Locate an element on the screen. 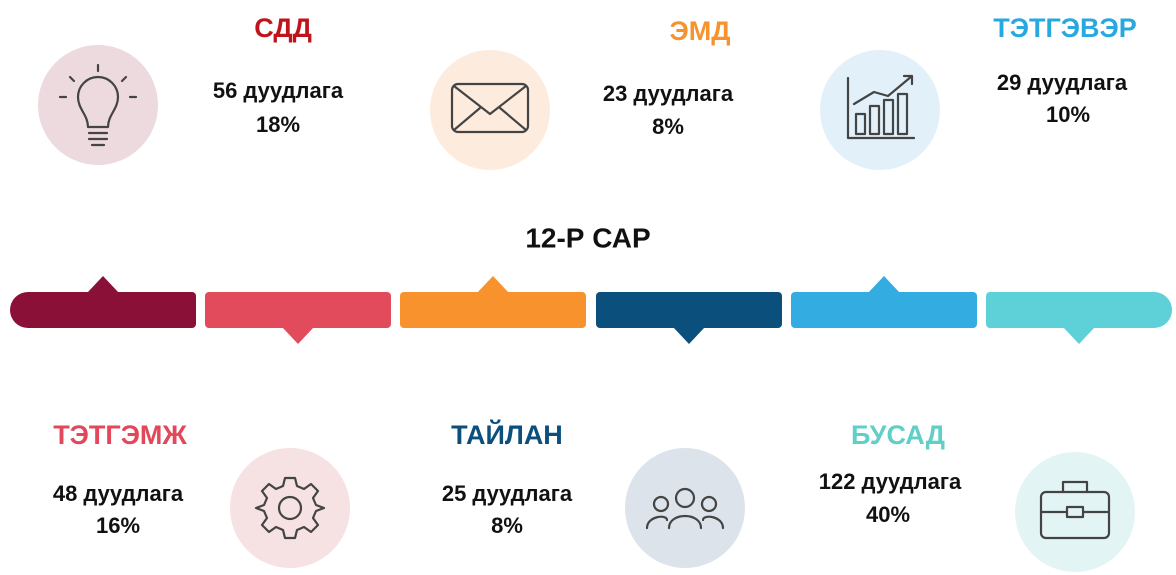 Image resolution: width=1176 pixels, height=575 pixels. item-label: ТЭТГЭМЖ is located at coordinates (120, 435).